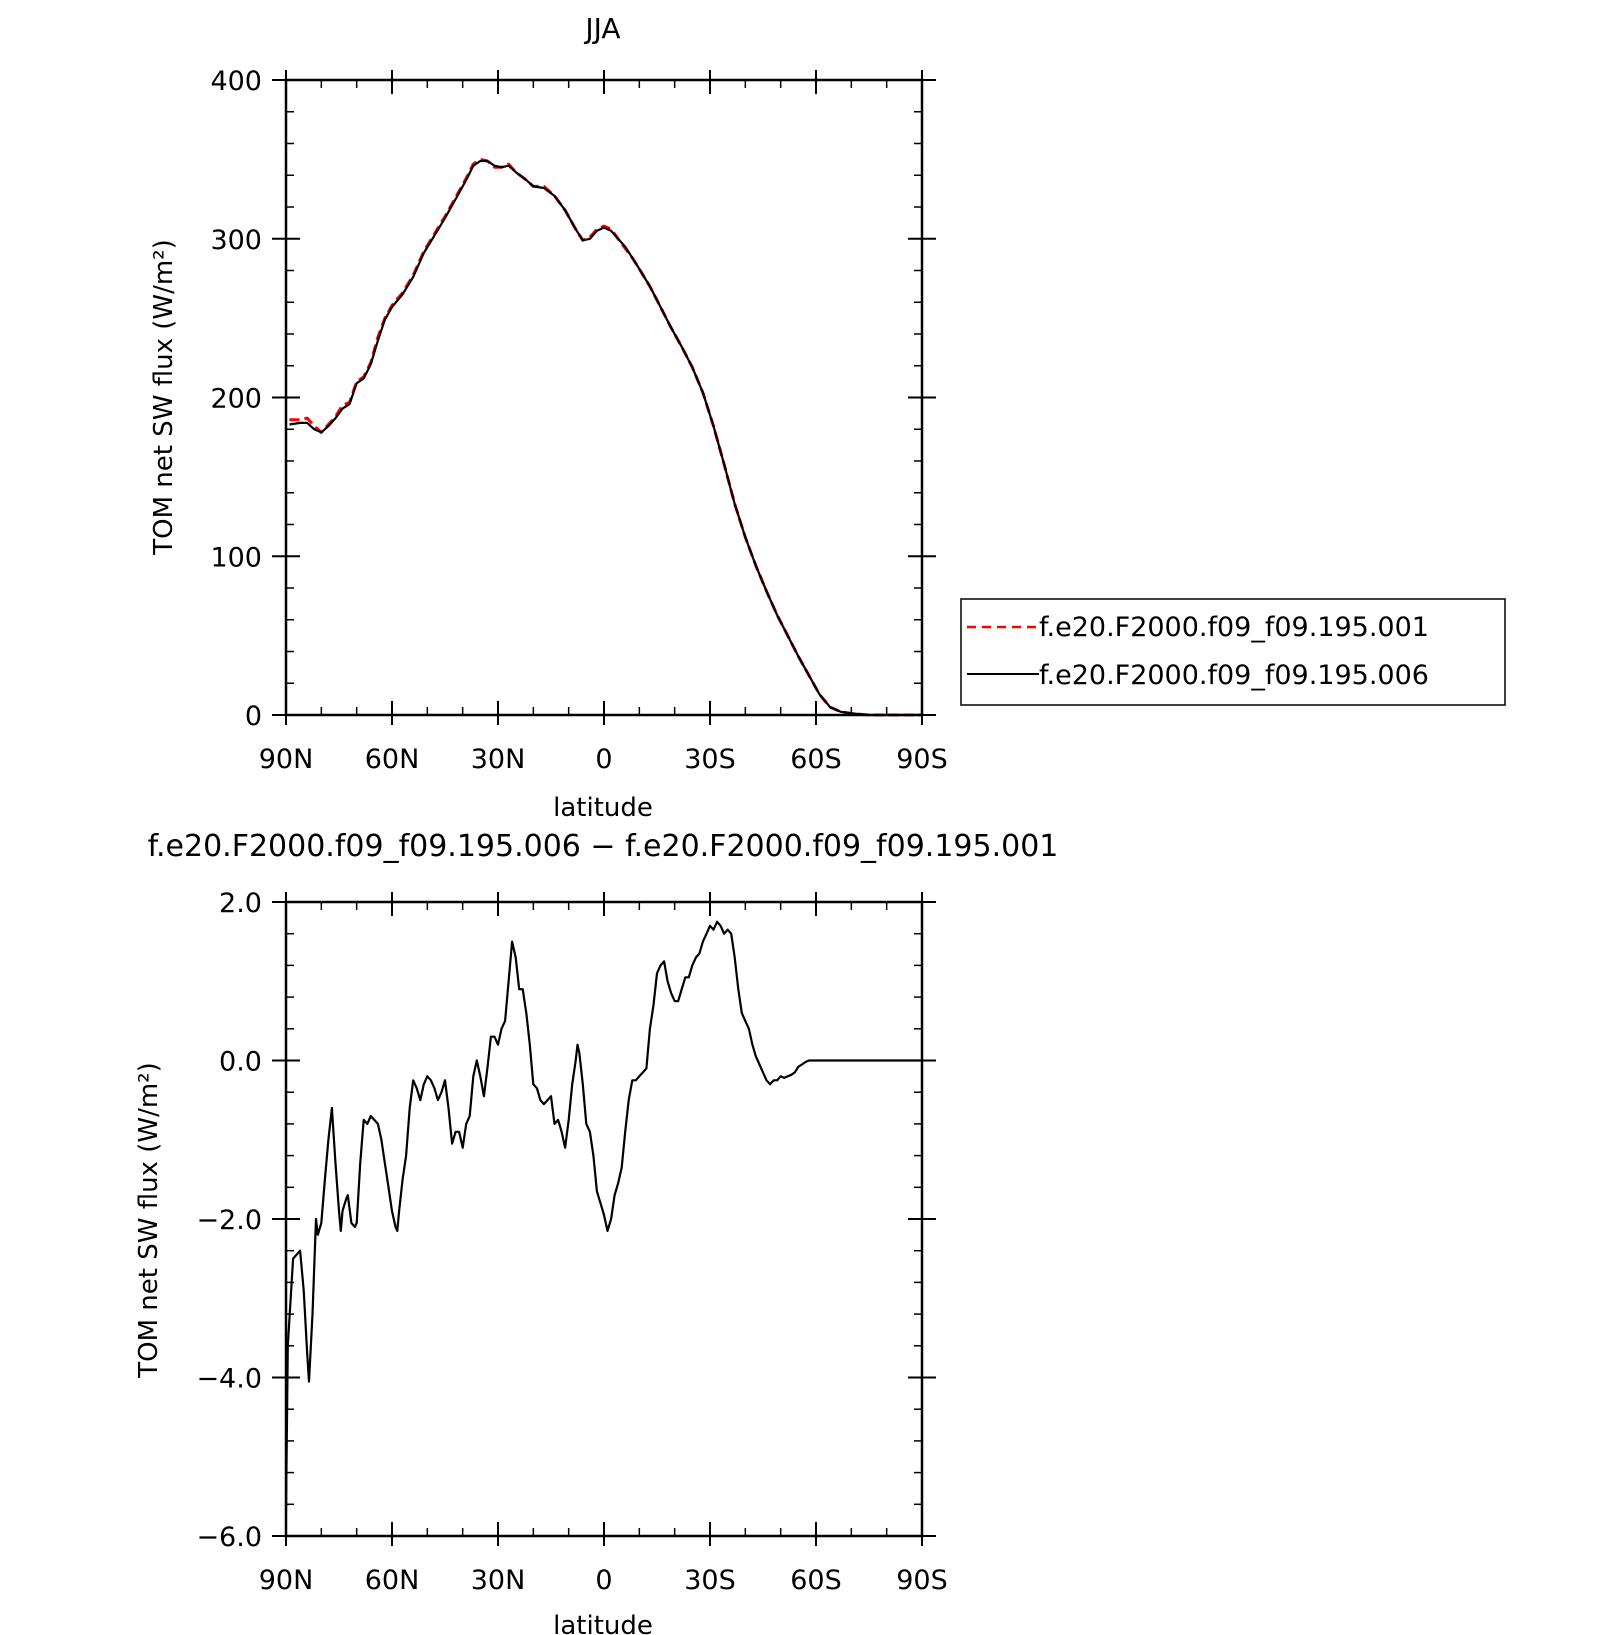 Image resolution: width=1599 pixels, height=1635 pixels. Describe the element at coordinates (922, 1580) in the screenshot. I see `bottom-x-tick-label: 90S` at that location.